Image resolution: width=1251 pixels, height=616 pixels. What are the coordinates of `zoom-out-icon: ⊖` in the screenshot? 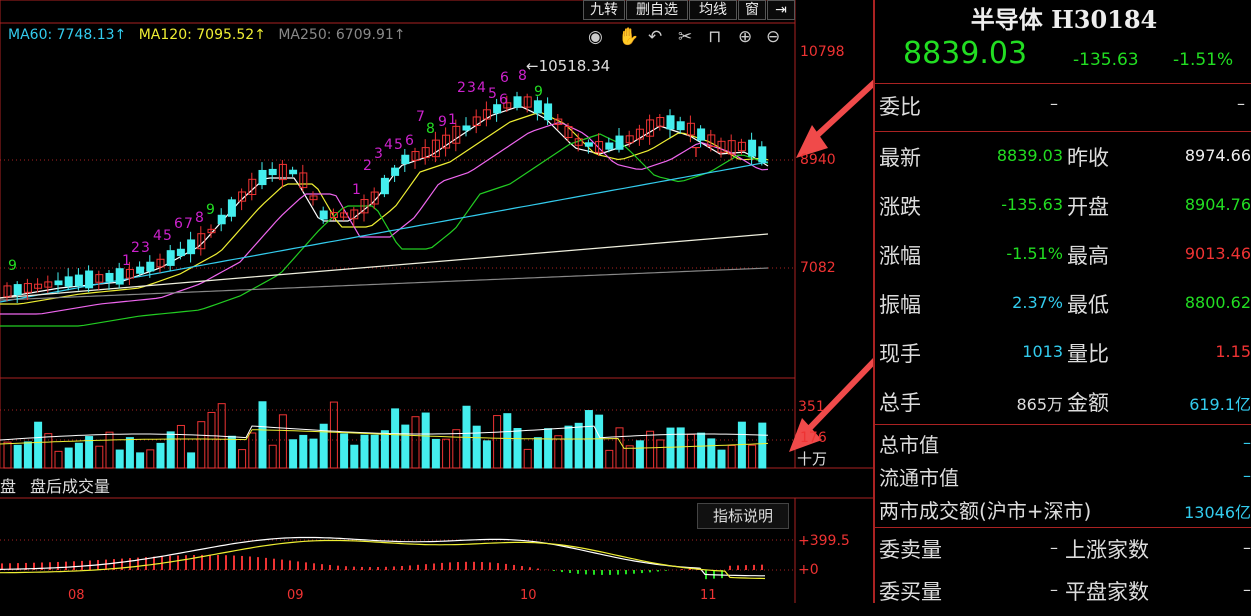 It's located at (773, 37).